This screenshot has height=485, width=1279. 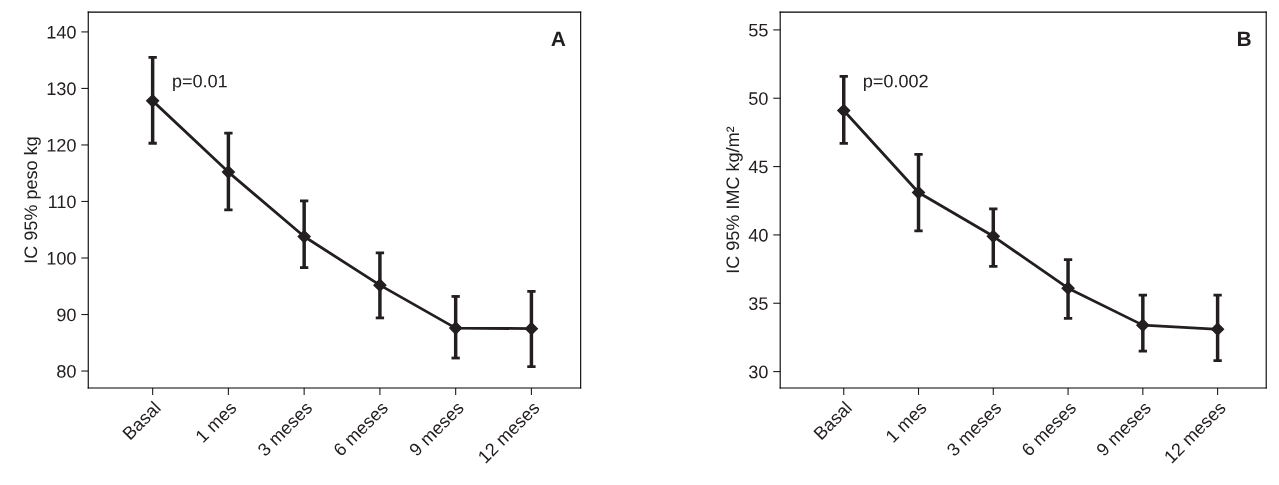 What do you see at coordinates (200, 83) in the screenshot?
I see `annotation: p=0.01` at bounding box center [200, 83].